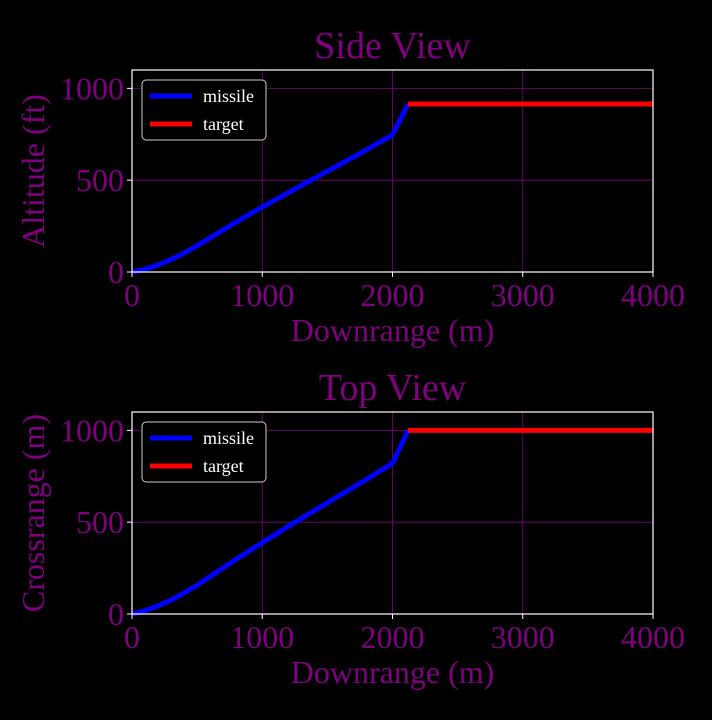  Describe the element at coordinates (33, 513) in the screenshot. I see `y-axis-label: Crossrange (m)` at that location.